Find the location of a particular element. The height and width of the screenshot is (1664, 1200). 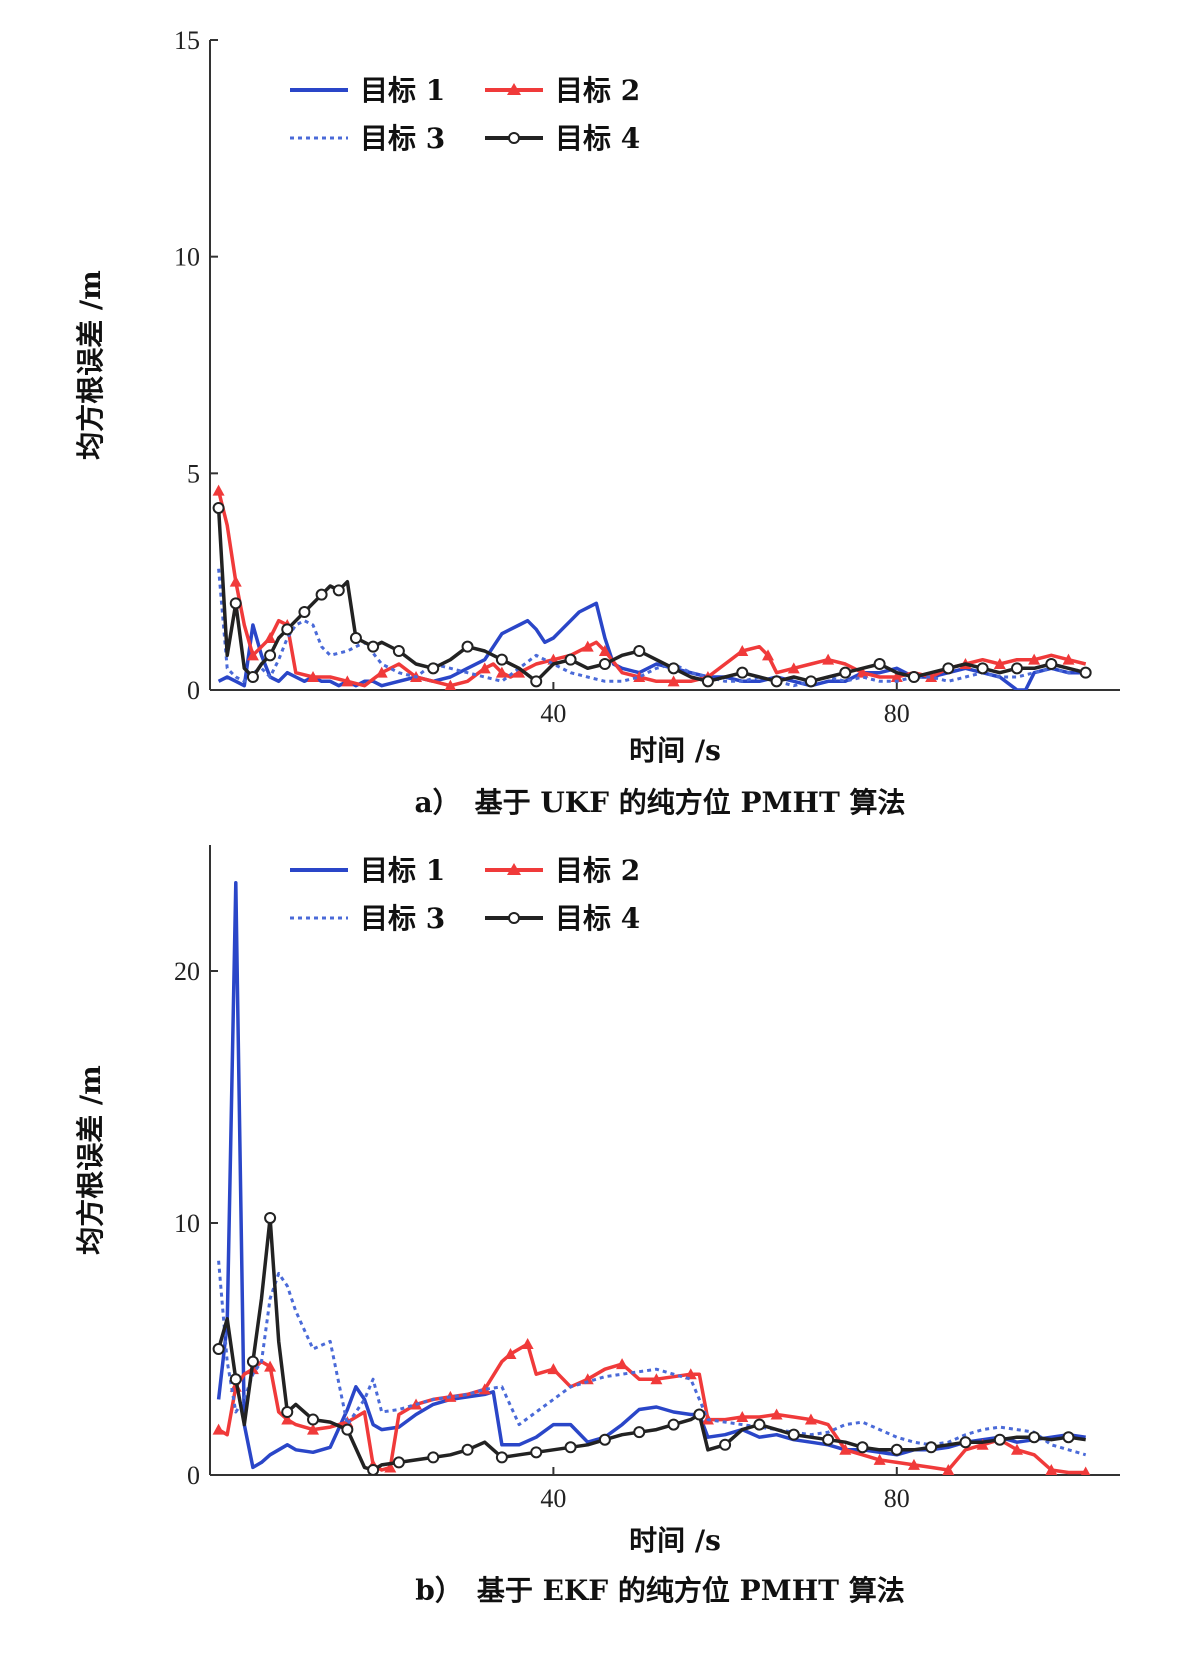

y-axis-label: 均方根误差 /m is located at coordinates (90, 1160).